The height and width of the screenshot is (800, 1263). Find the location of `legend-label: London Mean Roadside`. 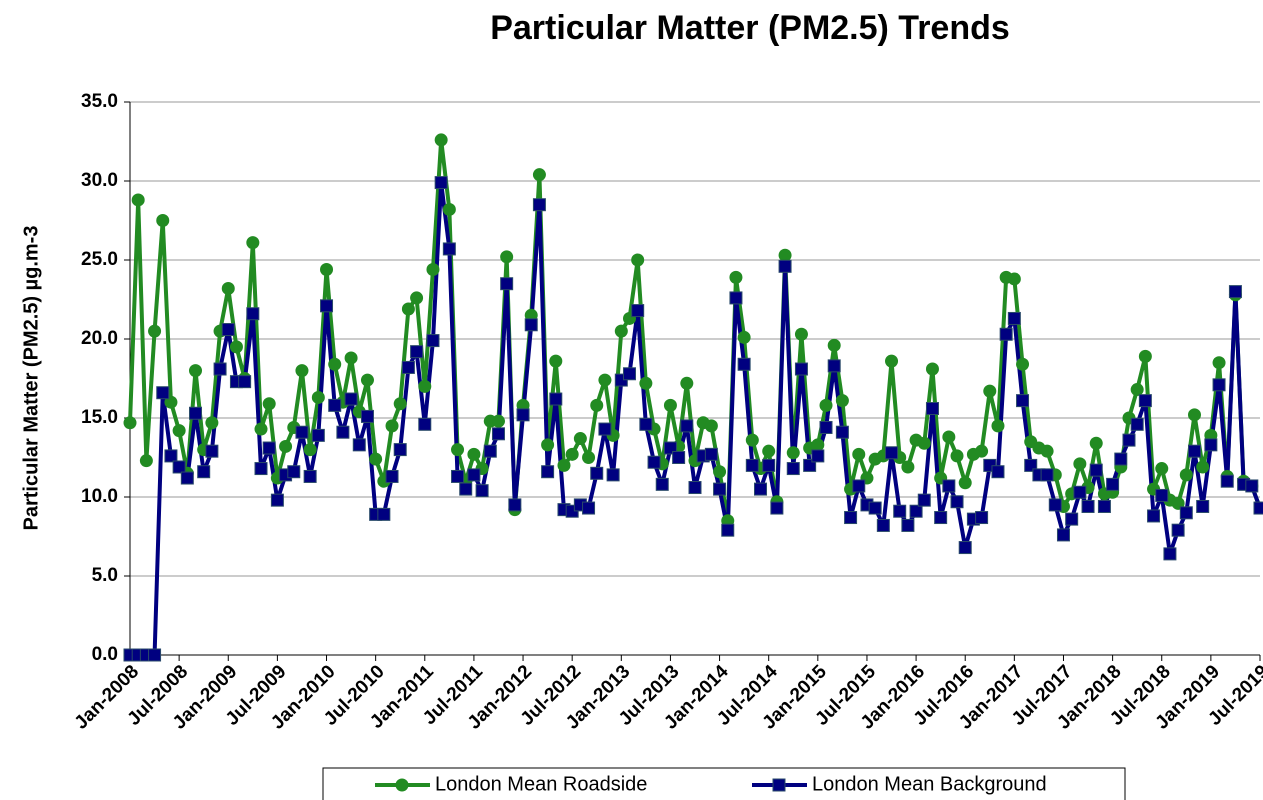

legend-label: London Mean Roadside is located at coordinates (541, 784).